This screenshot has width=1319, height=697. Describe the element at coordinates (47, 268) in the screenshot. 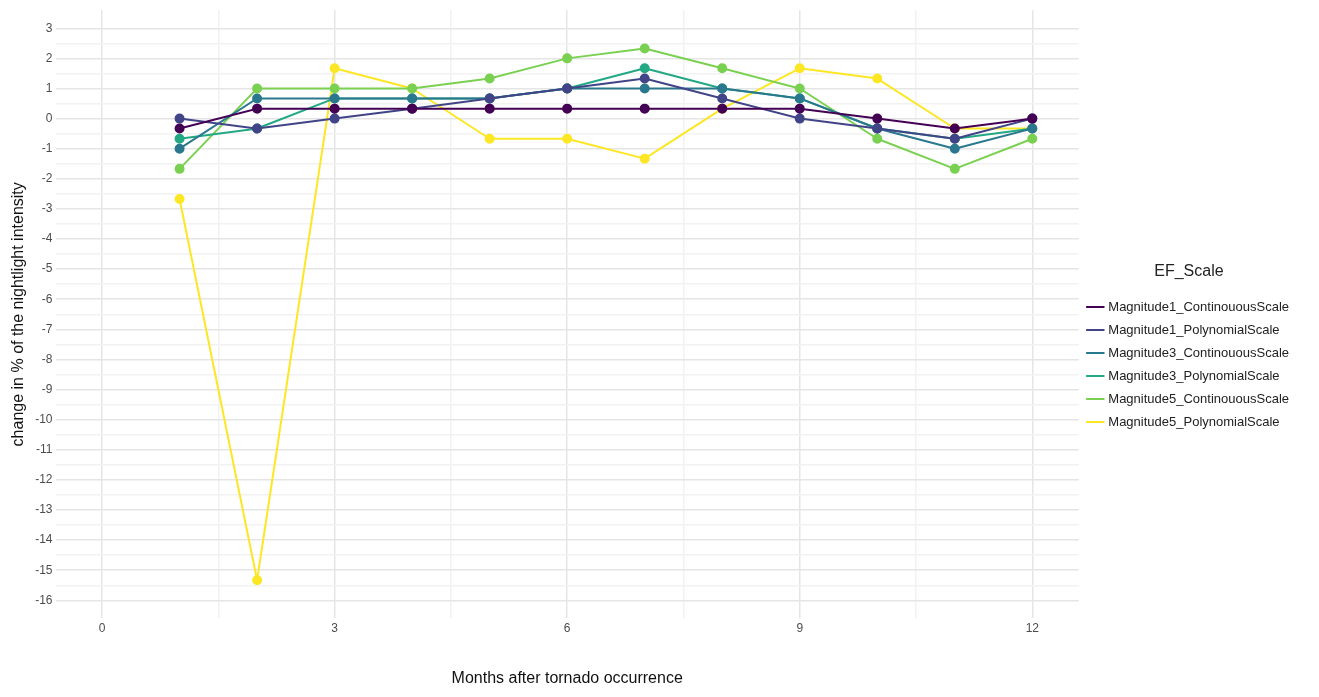

I see `y-tick-label: -5` at that location.